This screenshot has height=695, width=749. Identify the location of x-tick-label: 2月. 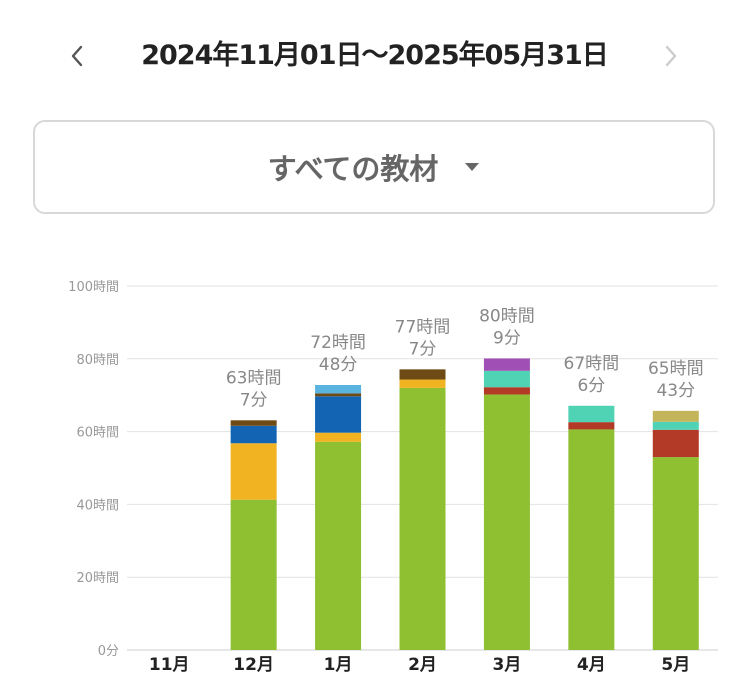
(422, 665).